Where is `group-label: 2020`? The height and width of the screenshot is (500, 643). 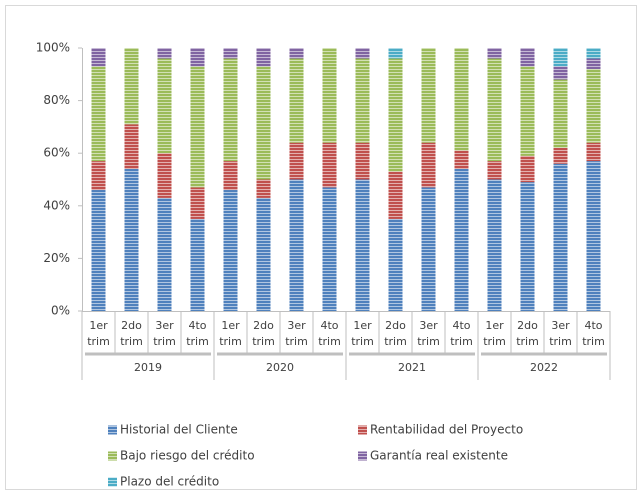
group-label: 2020 is located at coordinates (280, 367).